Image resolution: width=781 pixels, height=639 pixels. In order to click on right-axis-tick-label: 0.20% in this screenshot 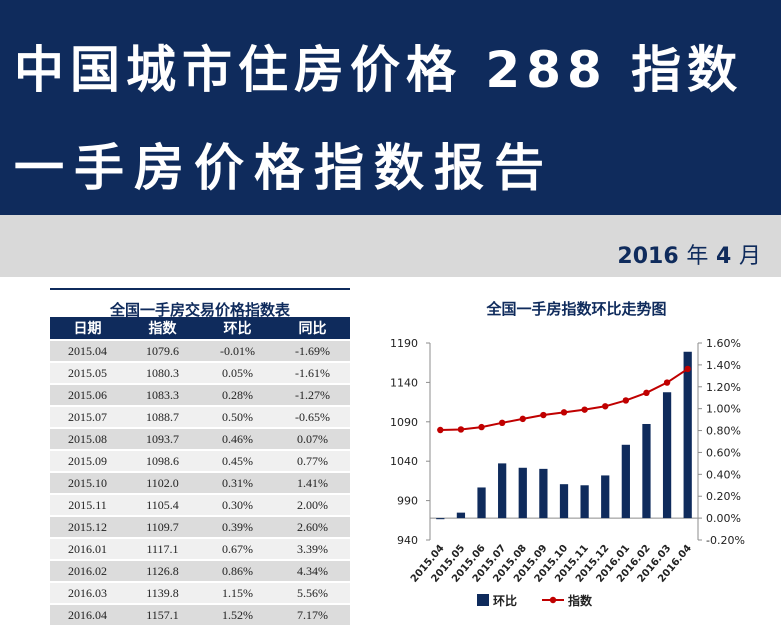, I will do `click(723, 496)`.